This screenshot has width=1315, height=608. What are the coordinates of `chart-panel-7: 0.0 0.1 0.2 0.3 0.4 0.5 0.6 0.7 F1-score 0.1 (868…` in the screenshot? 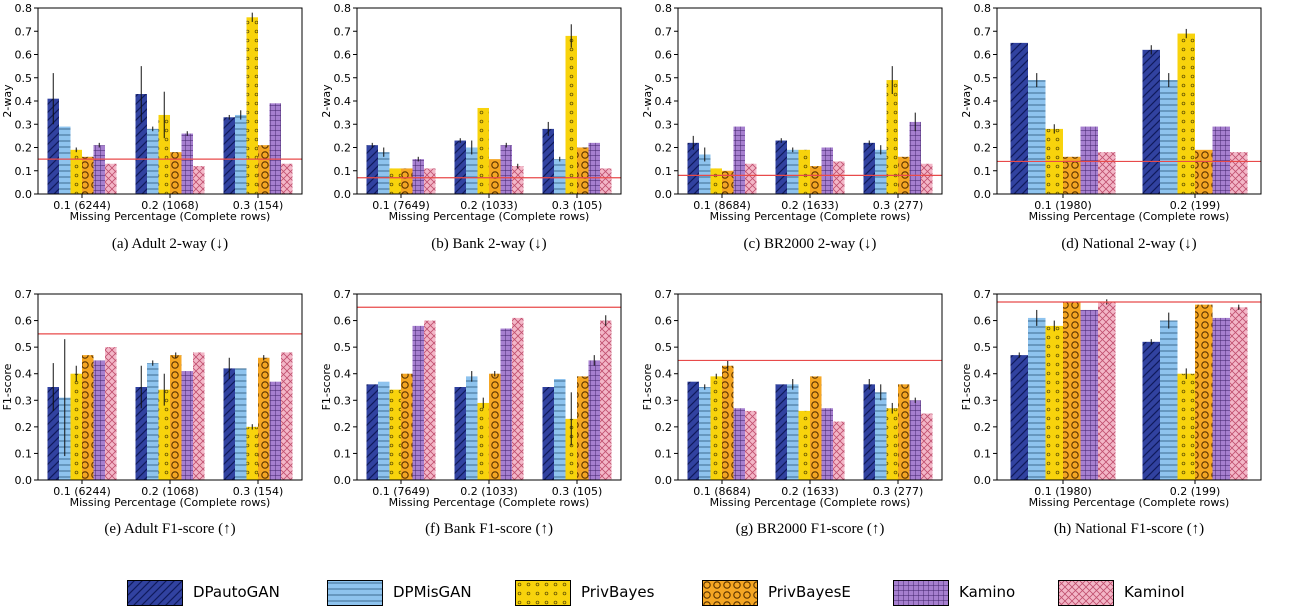 It's located at (792, 398).